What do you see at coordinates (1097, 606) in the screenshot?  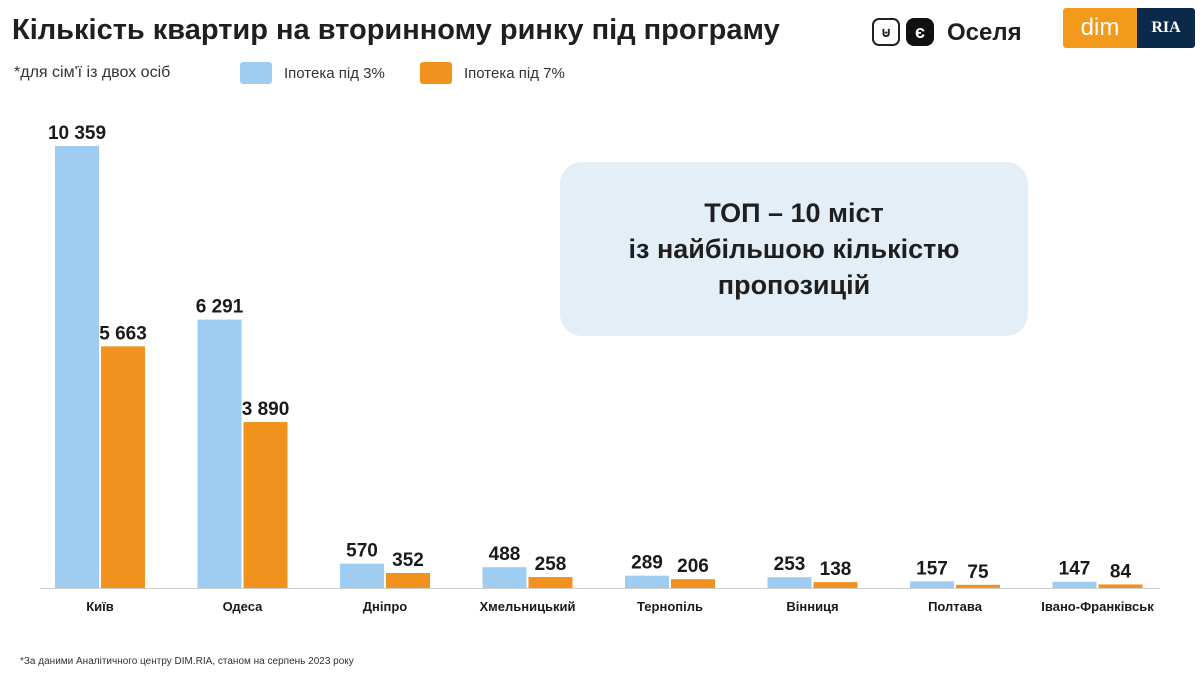 I see `category-label: Івано-Франківськ` at bounding box center [1097, 606].